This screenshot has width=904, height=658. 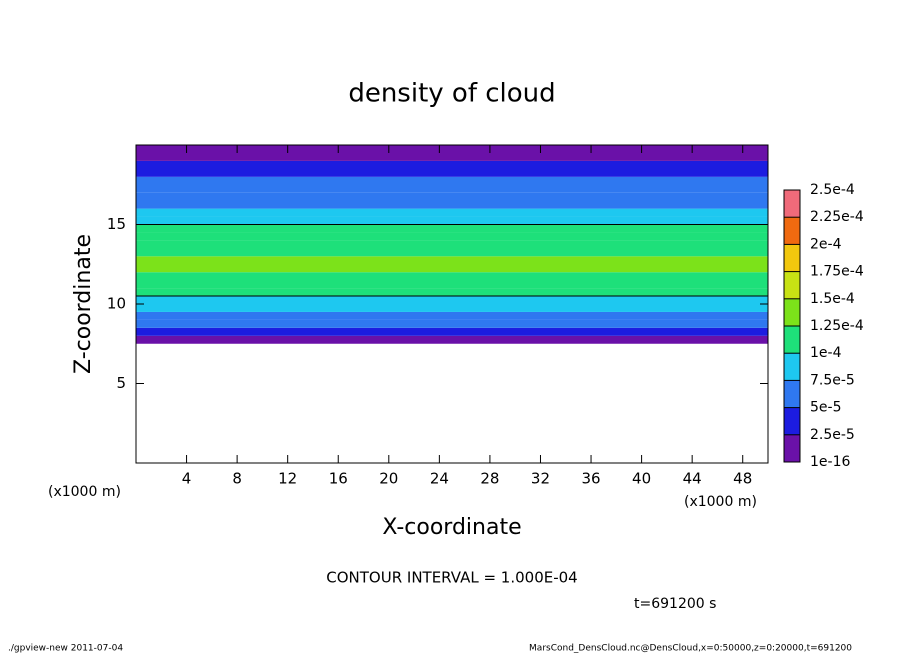 I want to click on x-tick-label: 44, so click(x=692, y=479).